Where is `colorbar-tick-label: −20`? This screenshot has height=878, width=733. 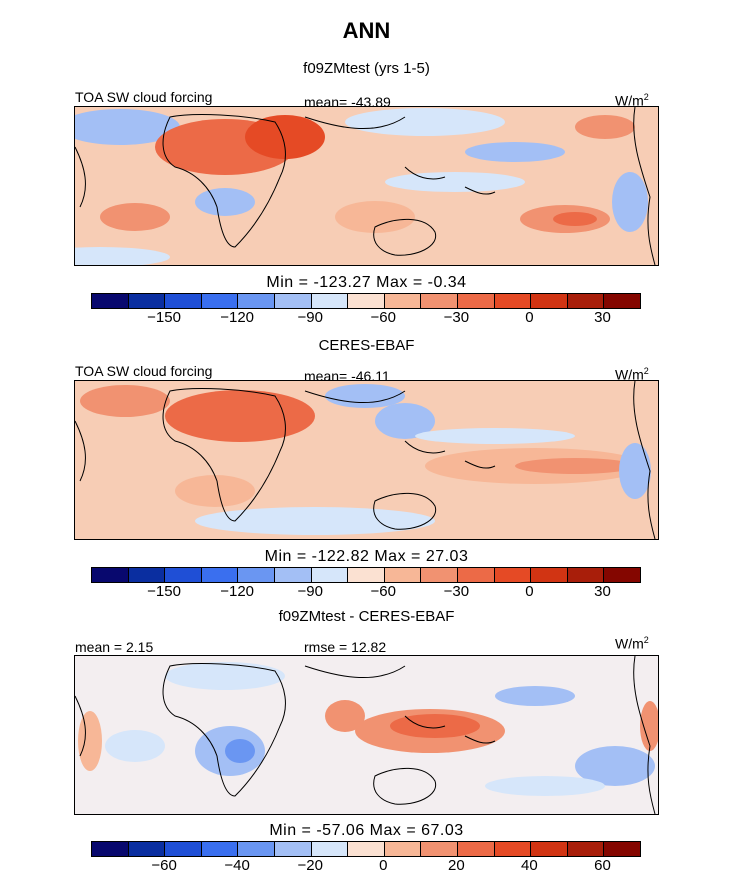 colorbar-tick-label: −20 is located at coordinates (310, 865).